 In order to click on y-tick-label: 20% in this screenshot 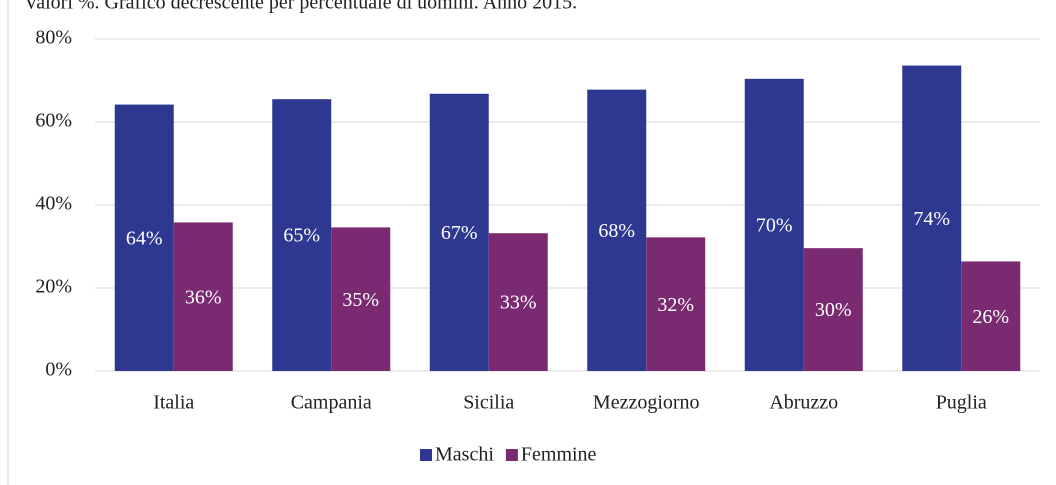, I will do `click(53, 287)`.